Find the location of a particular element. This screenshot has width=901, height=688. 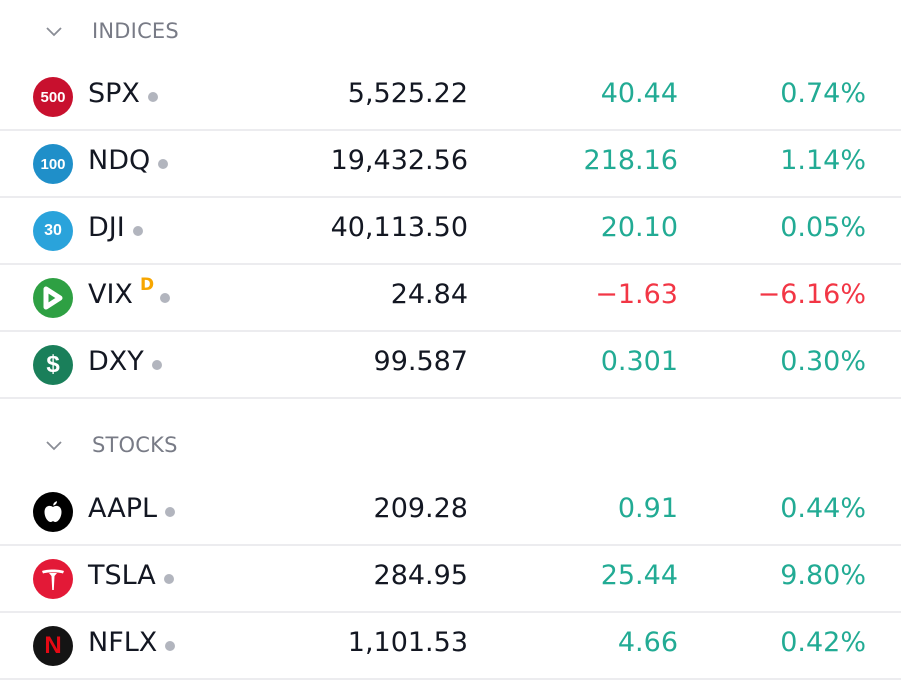

symbol-row-tsla: TSLA 284.95 25.44 9.80% is located at coordinates (450, 579).